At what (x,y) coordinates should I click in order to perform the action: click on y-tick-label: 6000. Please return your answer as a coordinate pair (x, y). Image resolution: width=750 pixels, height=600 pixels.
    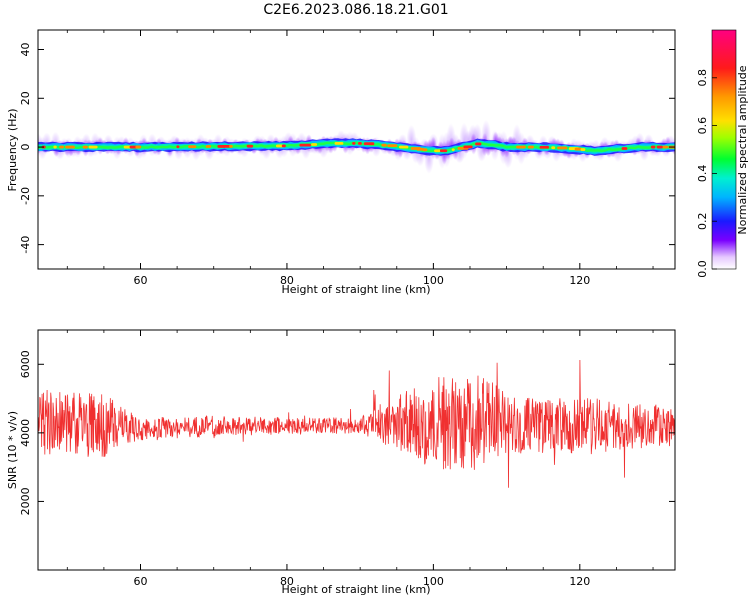
    Looking at the image, I should click on (25, 364).